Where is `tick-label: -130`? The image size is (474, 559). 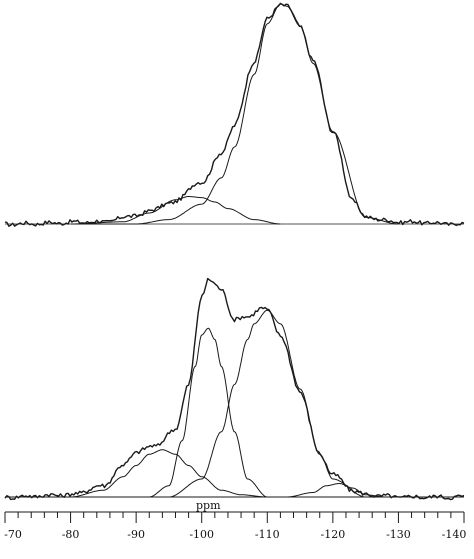
tick-label: -130 is located at coordinates (398, 534).